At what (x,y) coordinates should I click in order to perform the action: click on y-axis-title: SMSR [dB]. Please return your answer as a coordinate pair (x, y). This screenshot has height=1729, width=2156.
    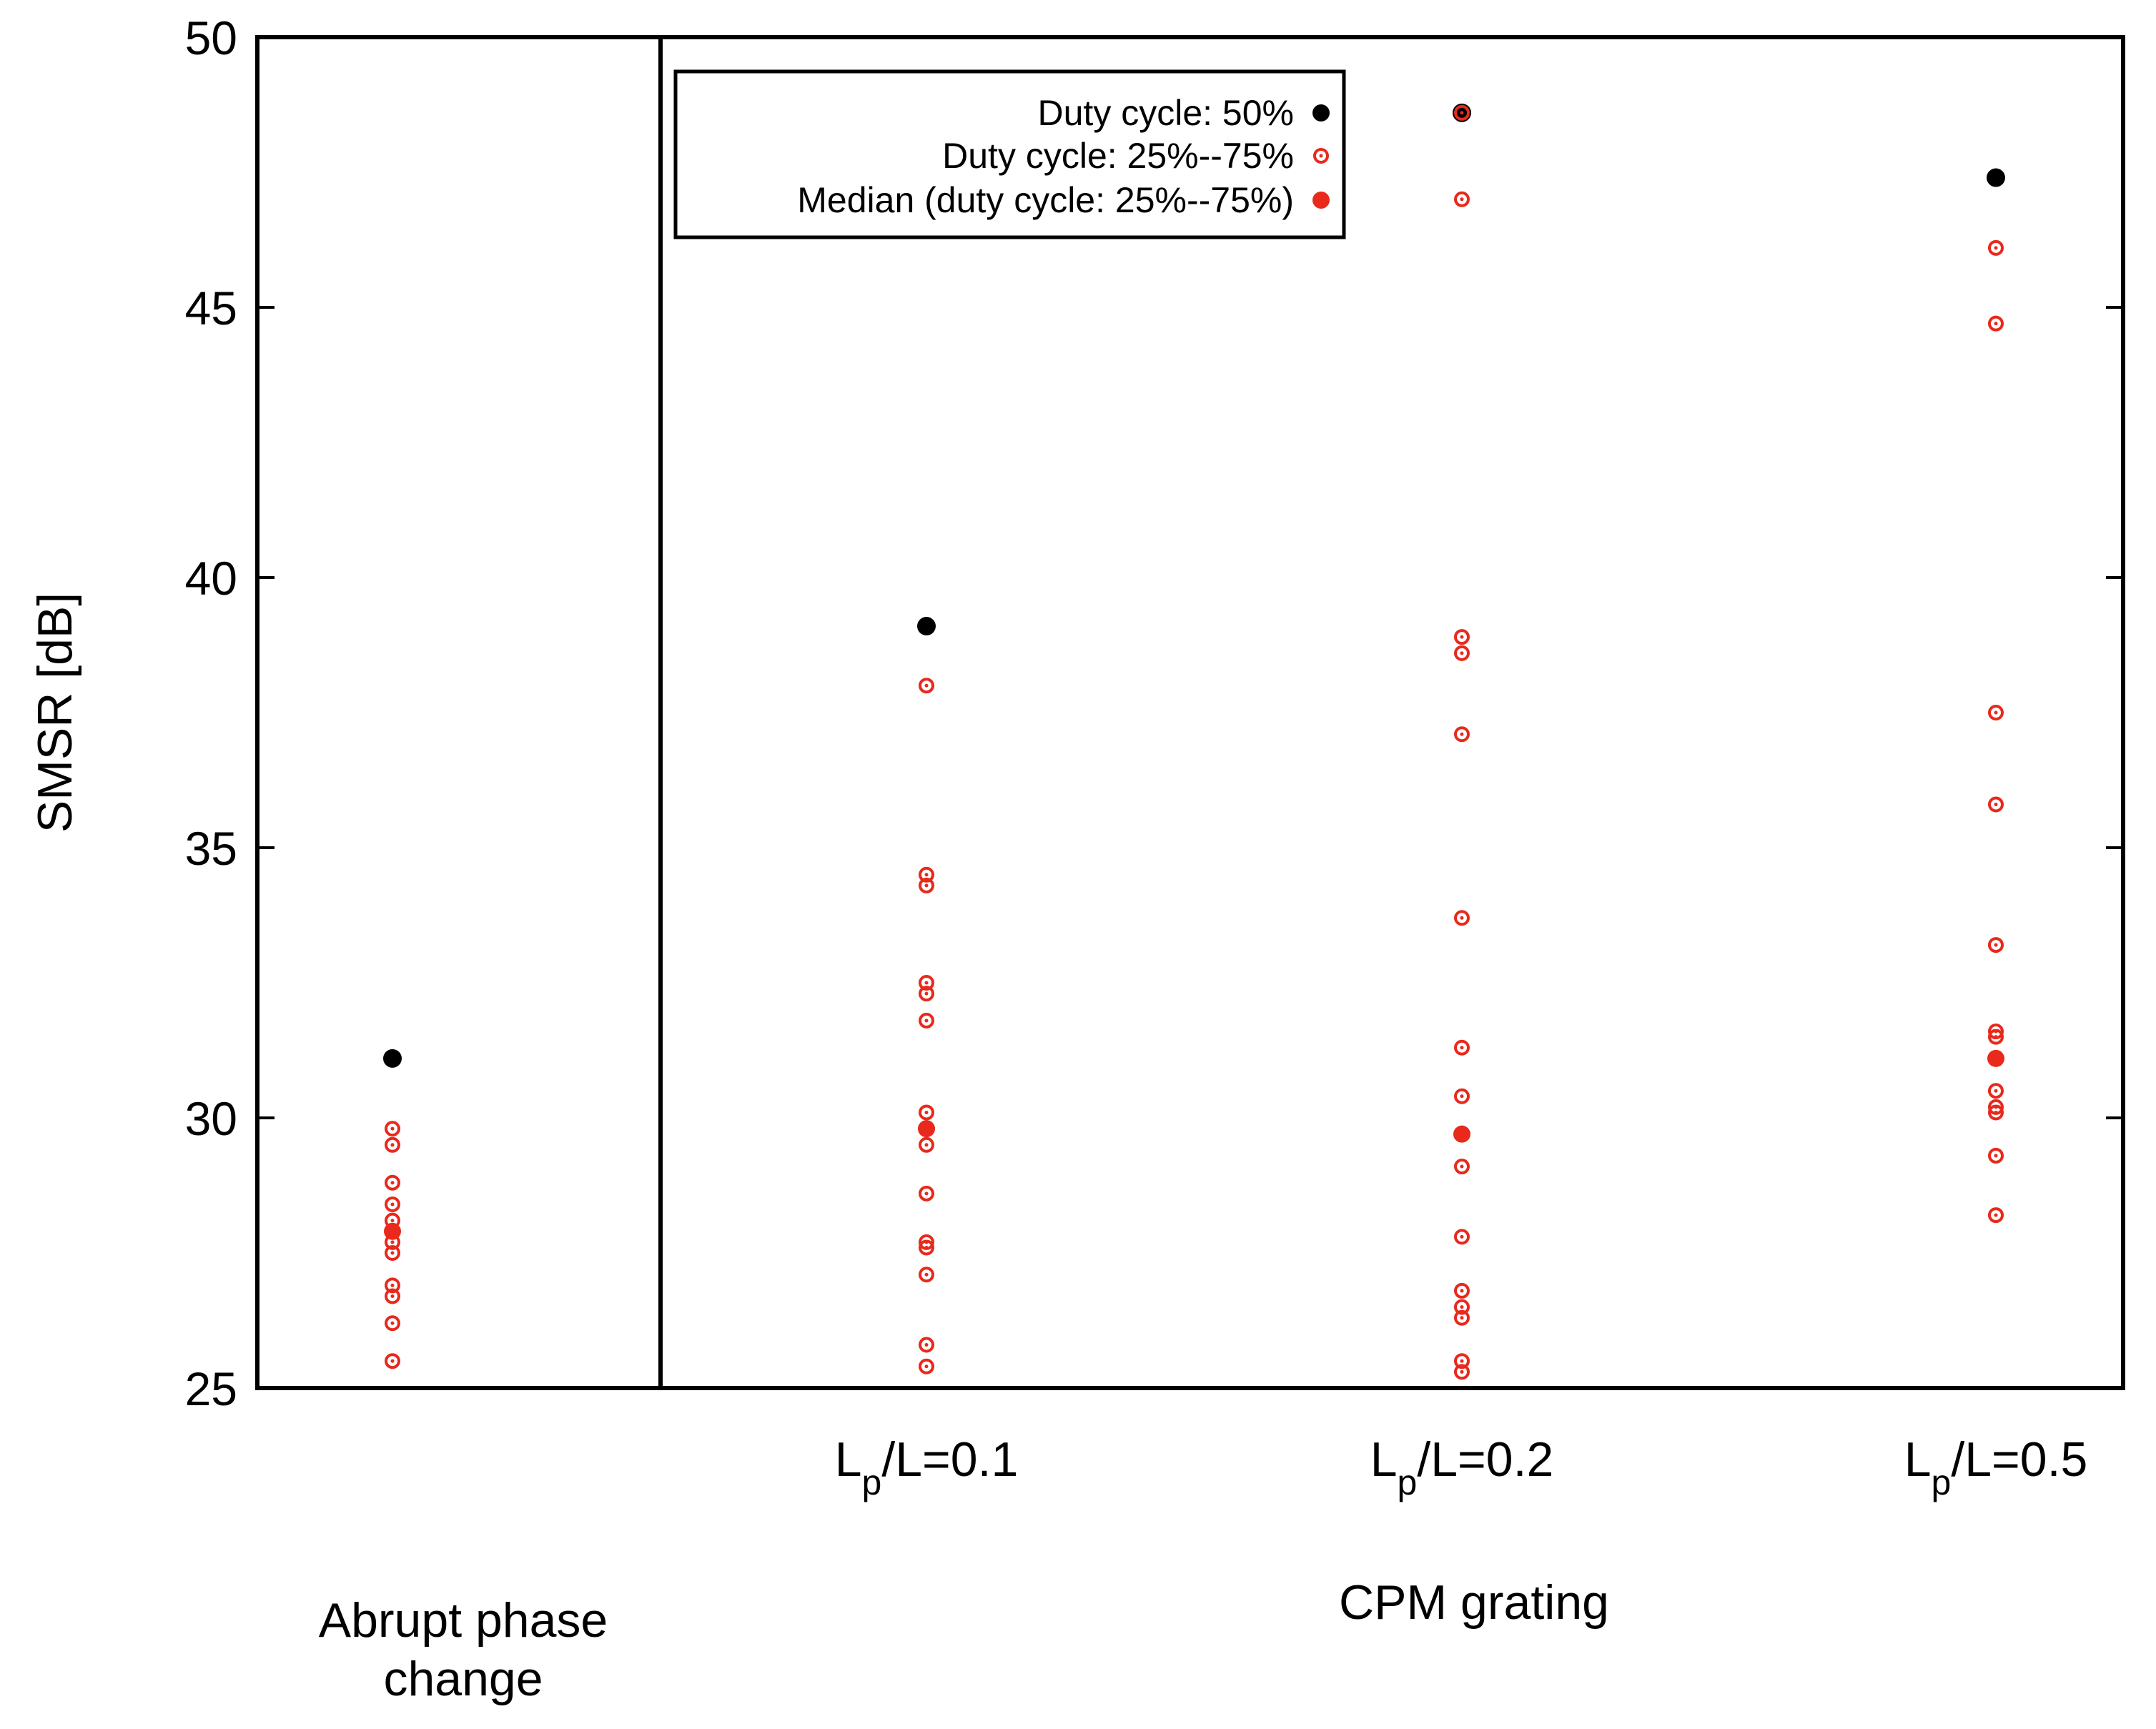
    Looking at the image, I should click on (55, 713).